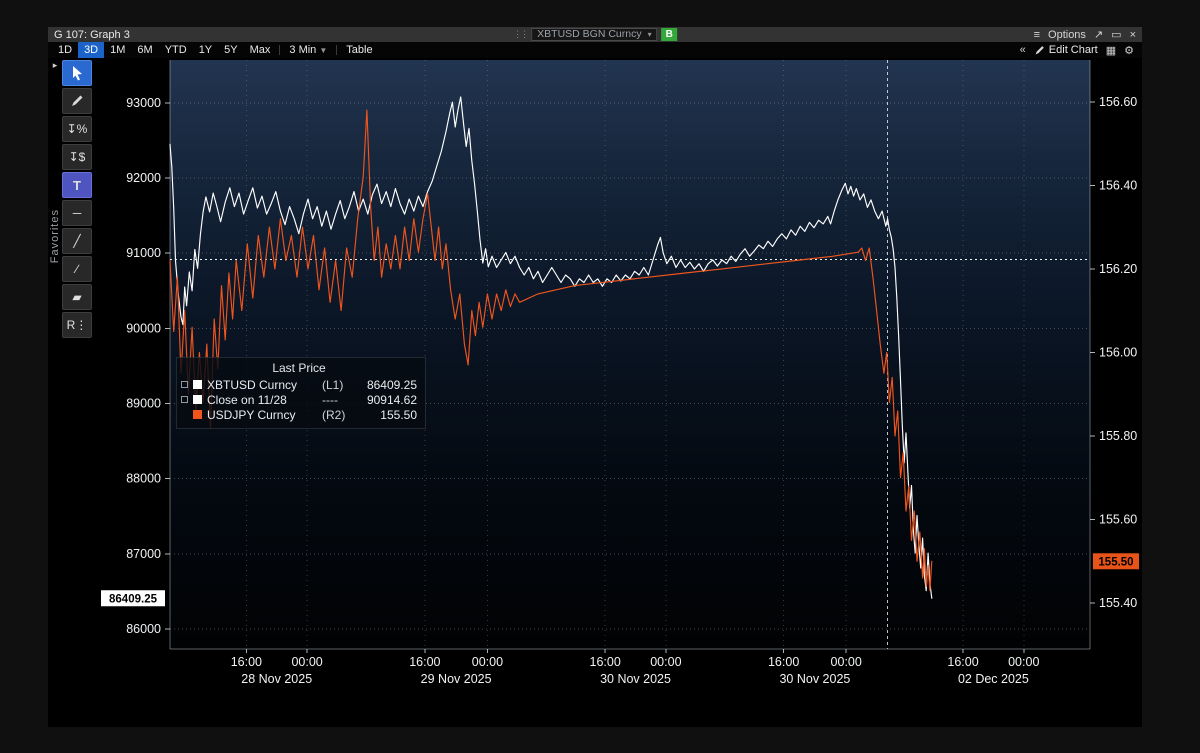 The width and height of the screenshot is (1200, 753). What do you see at coordinates (92, 34) in the screenshot?
I see `window-title: G 107: Graph 3` at bounding box center [92, 34].